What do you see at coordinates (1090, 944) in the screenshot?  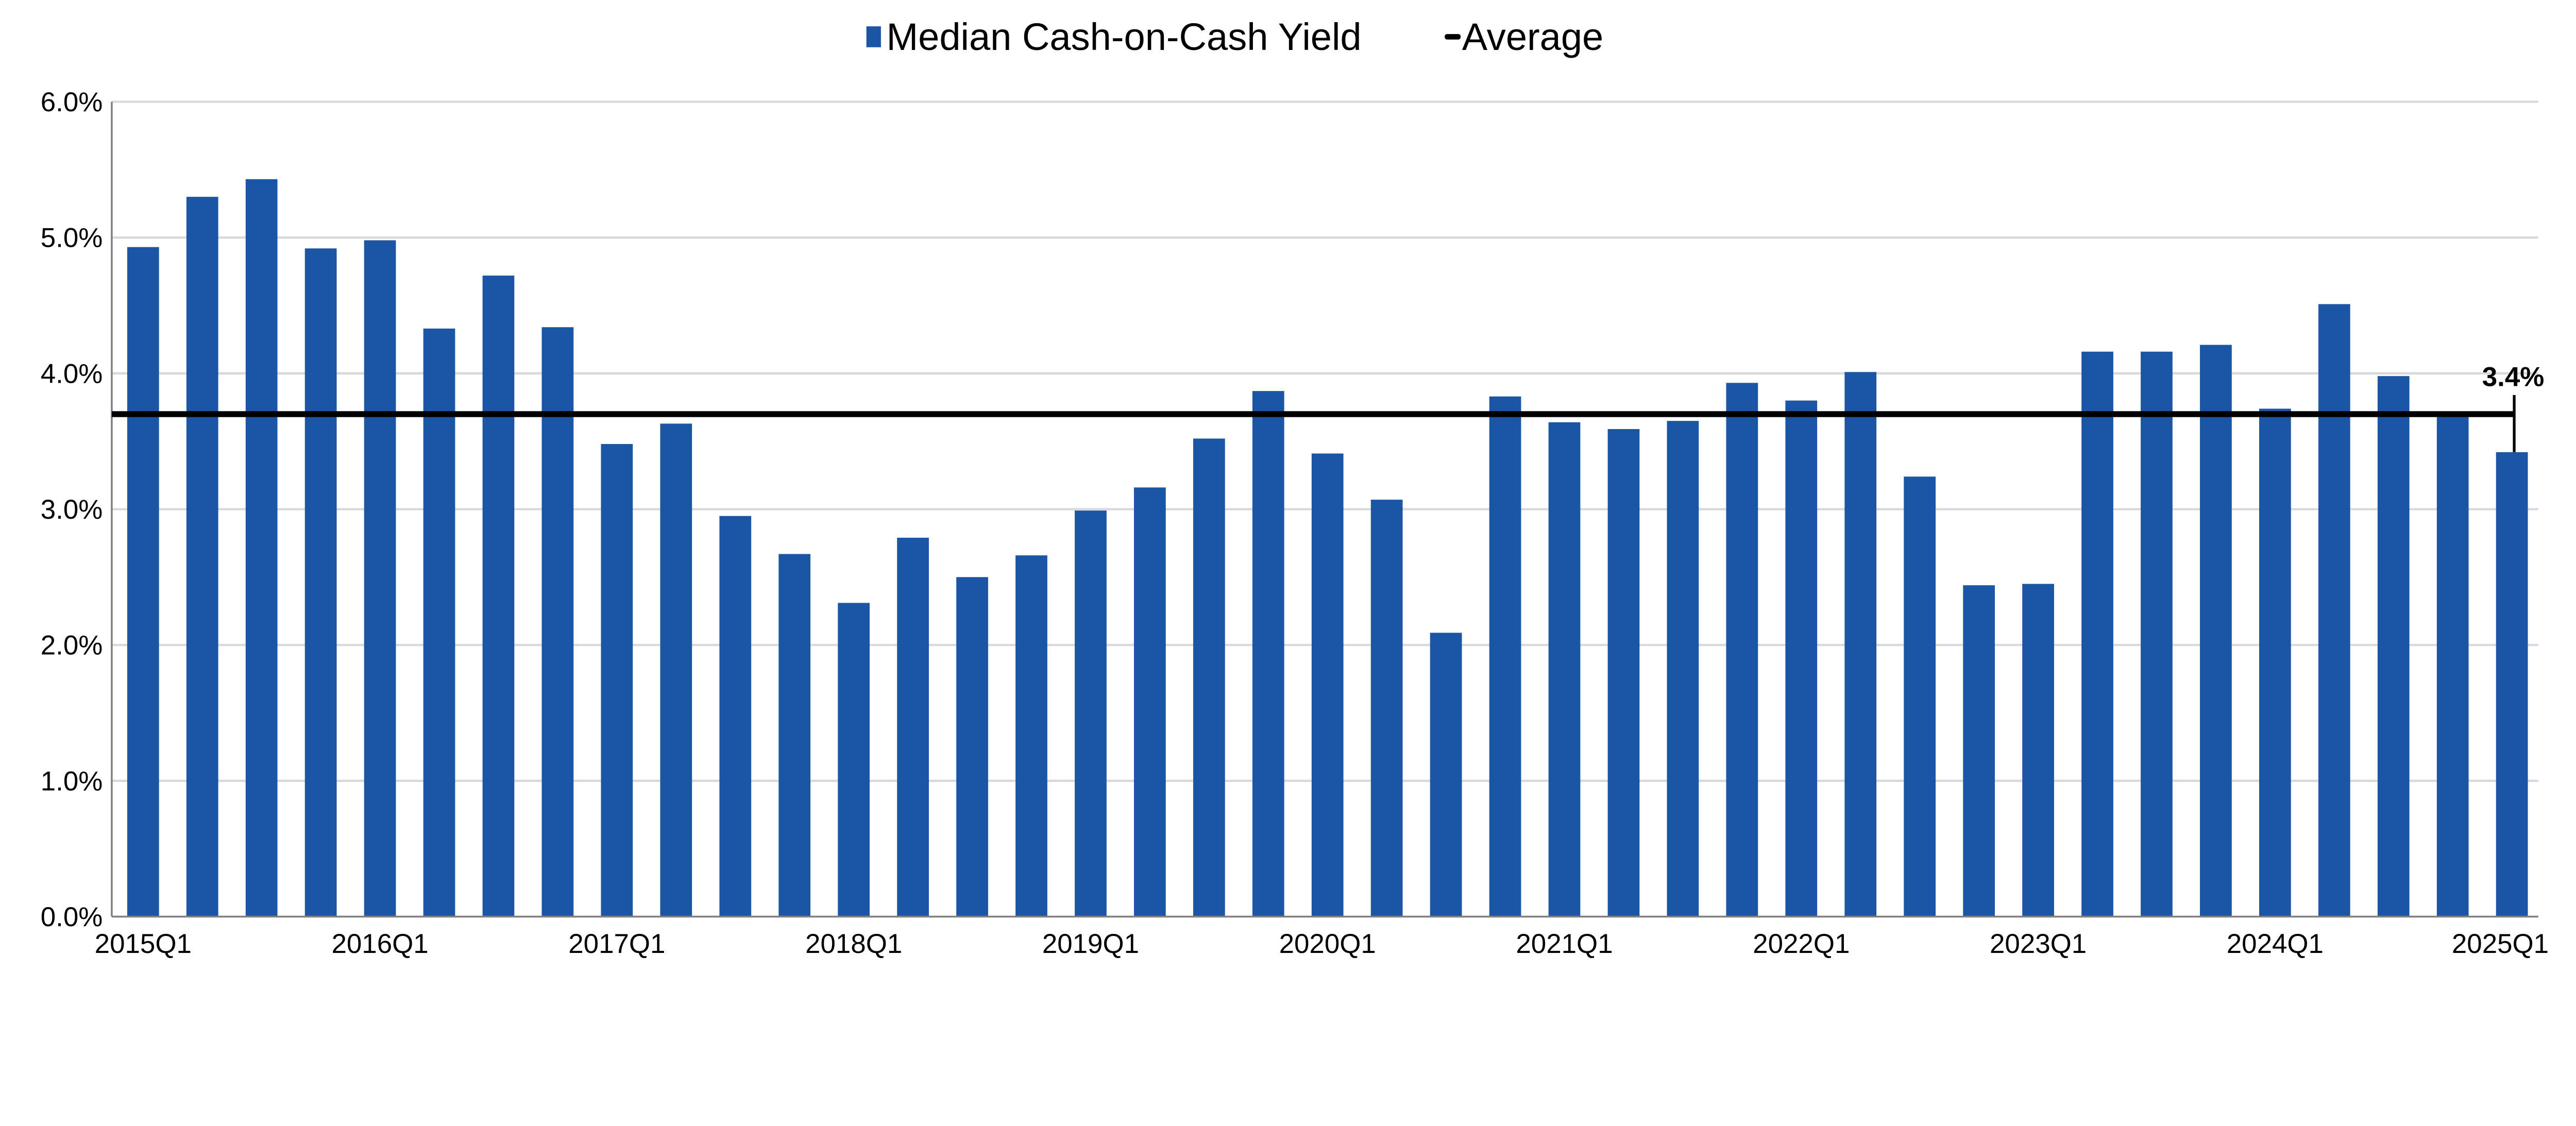 I see `x-tick-label: 2019Q1` at bounding box center [1090, 944].